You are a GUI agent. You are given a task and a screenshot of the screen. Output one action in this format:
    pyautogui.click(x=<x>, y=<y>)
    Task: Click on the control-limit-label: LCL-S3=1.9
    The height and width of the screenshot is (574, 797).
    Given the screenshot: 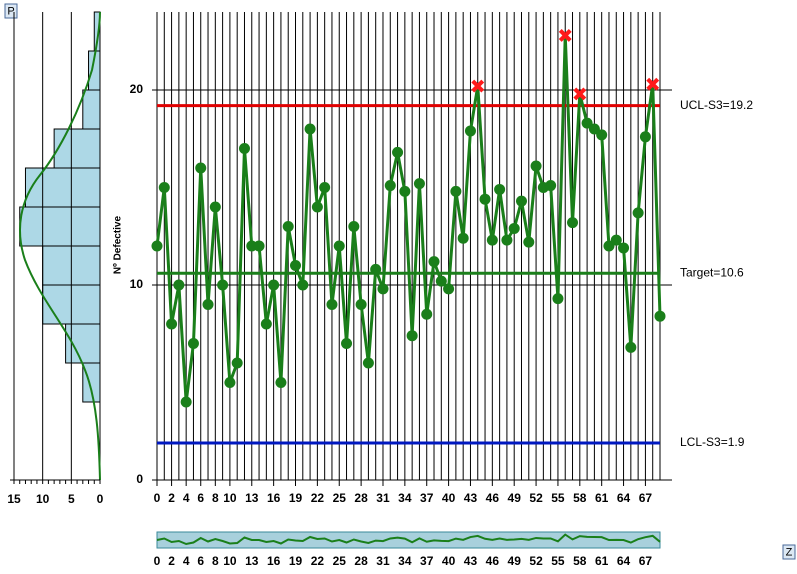 What is the action you would take?
    pyautogui.click(x=712, y=442)
    